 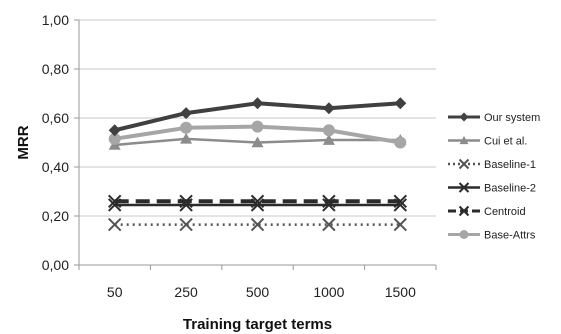 What do you see at coordinates (115, 292) in the screenshot?
I see `x-tick-label: 50` at bounding box center [115, 292].